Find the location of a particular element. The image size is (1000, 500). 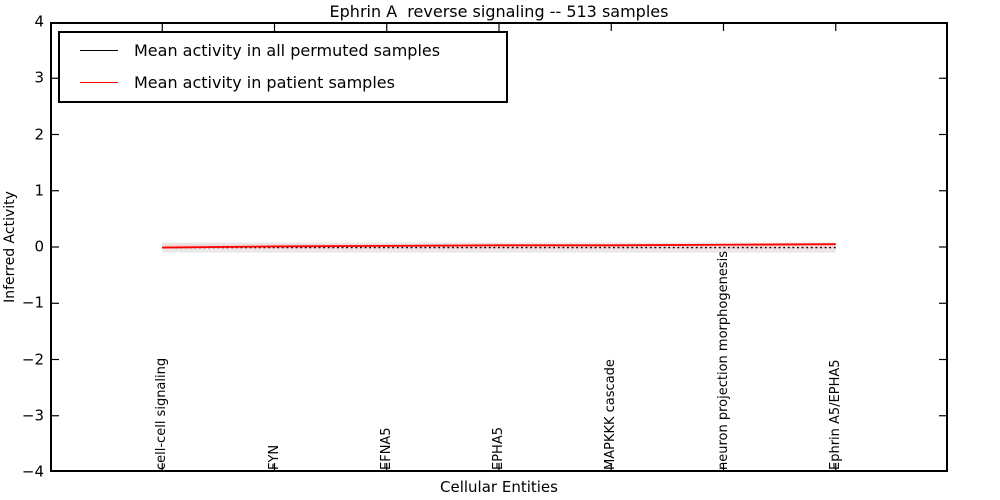

x-tick-label: Ephrin A5/EPHA5 is located at coordinates (835, 414).